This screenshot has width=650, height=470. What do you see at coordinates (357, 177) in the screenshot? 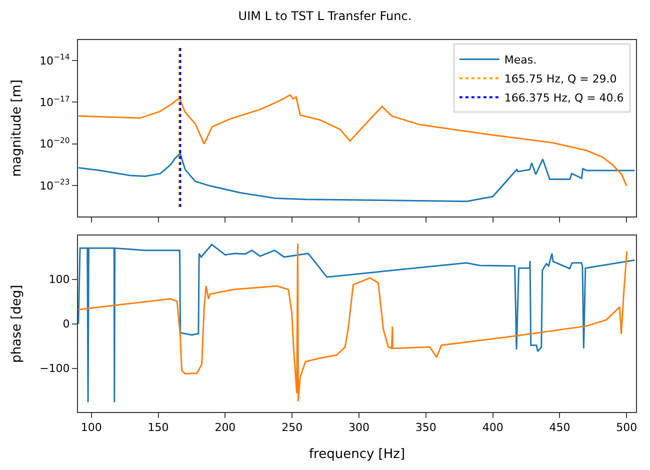
I see `line-series` at bounding box center [357, 177].